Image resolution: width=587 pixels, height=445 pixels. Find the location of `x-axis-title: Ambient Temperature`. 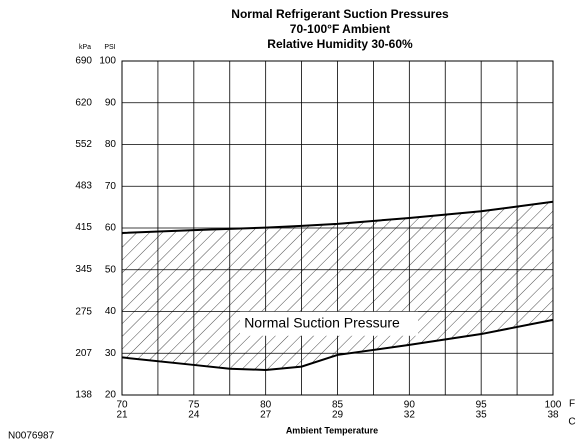

x-axis-title: Ambient Temperature is located at coordinates (332, 430).